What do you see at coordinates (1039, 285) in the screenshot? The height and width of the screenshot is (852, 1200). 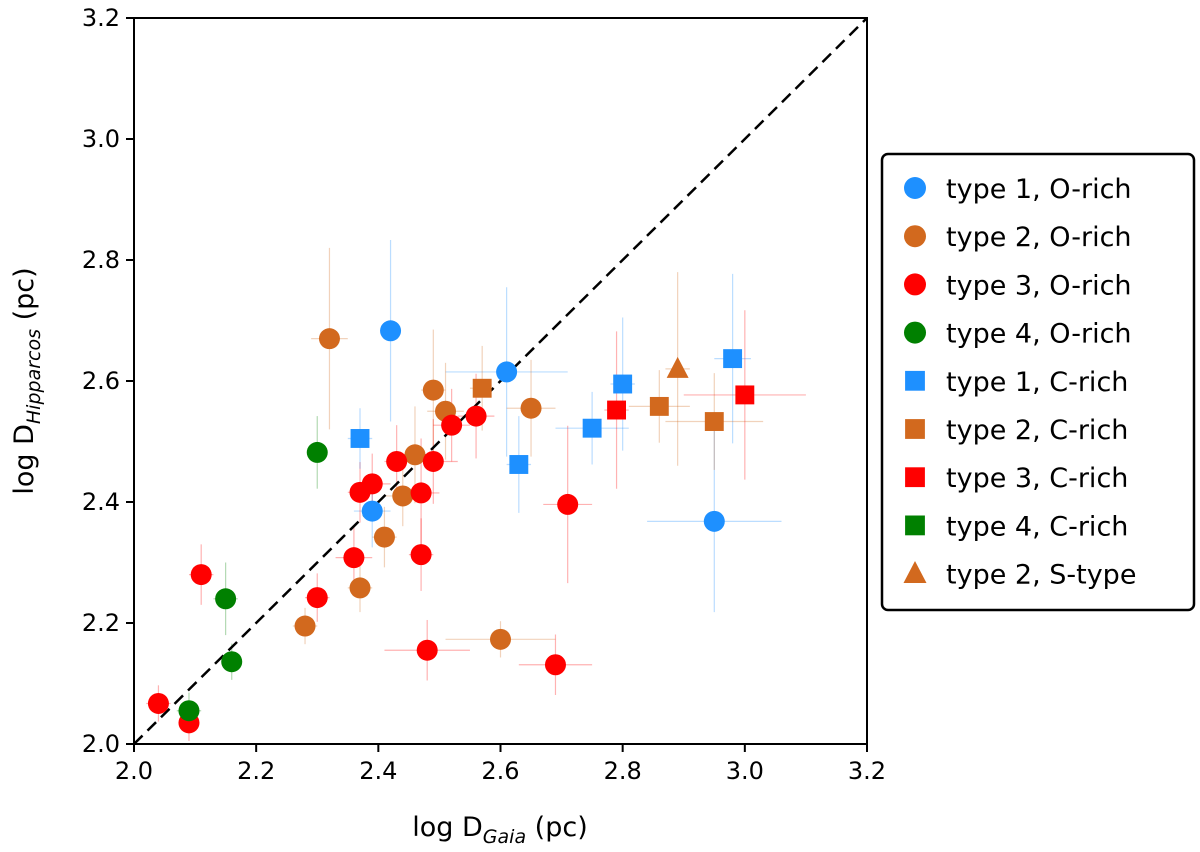 I see `legend-label: type 3, O-rich` at bounding box center [1039, 285].